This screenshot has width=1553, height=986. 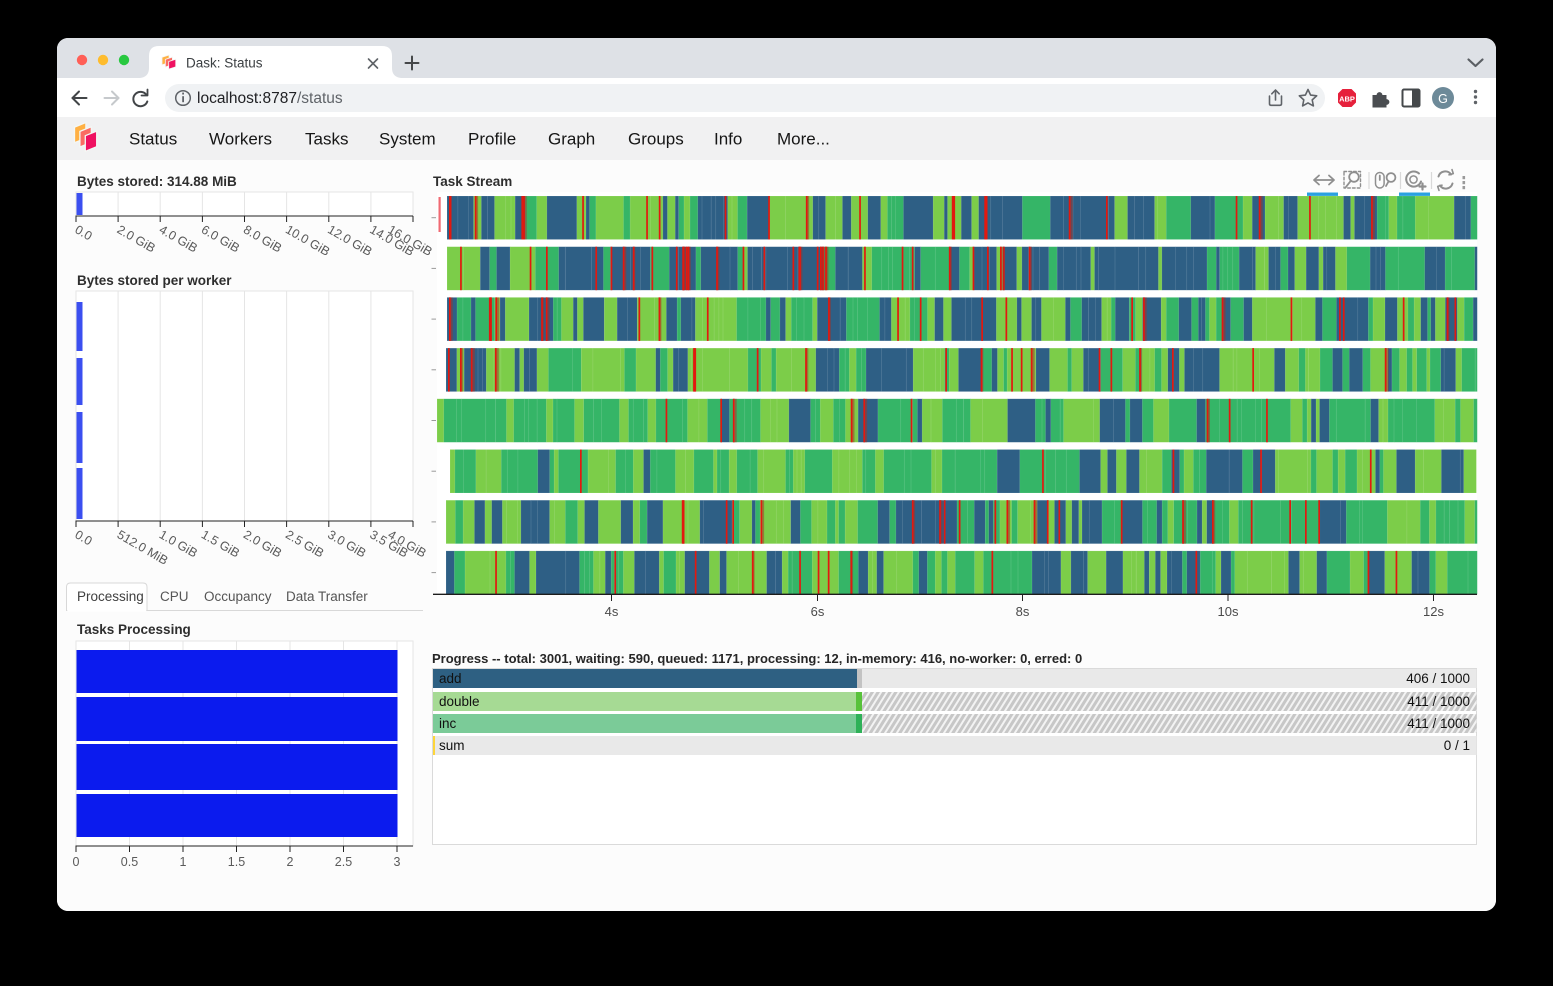 What do you see at coordinates (1023, 611) in the screenshot?
I see `svg-text: 8s` at bounding box center [1023, 611].